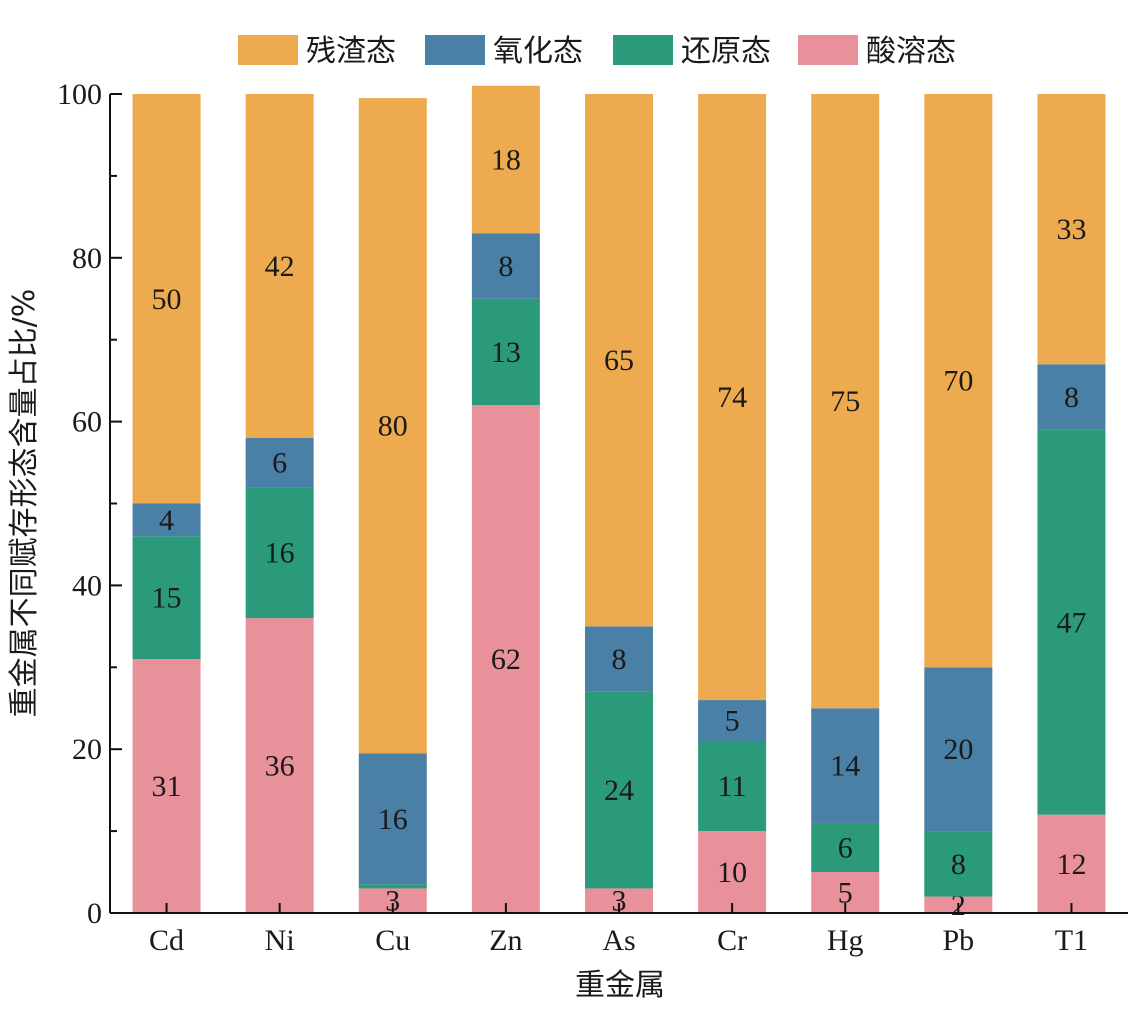 This screenshot has height=1032, width=1131. I want to click on y-tick-label: 0, so click(94, 913).